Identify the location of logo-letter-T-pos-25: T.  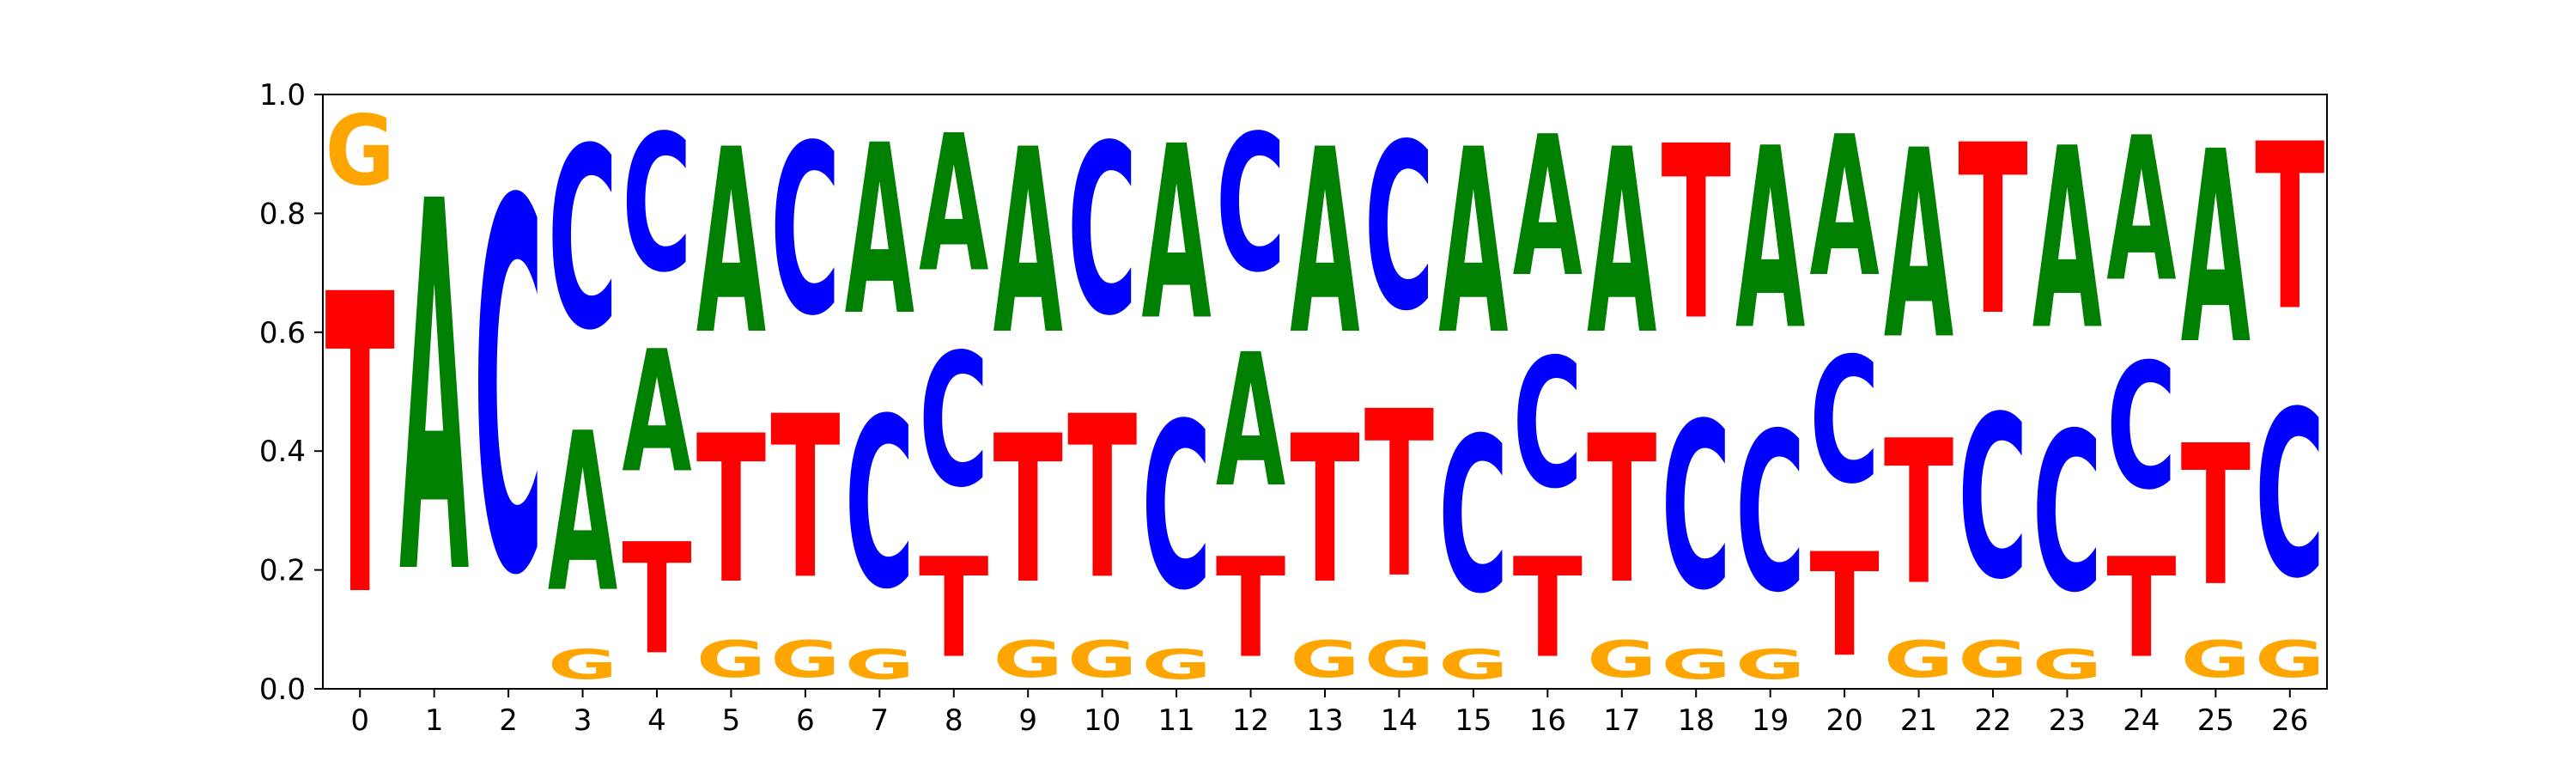
(2216, 517).